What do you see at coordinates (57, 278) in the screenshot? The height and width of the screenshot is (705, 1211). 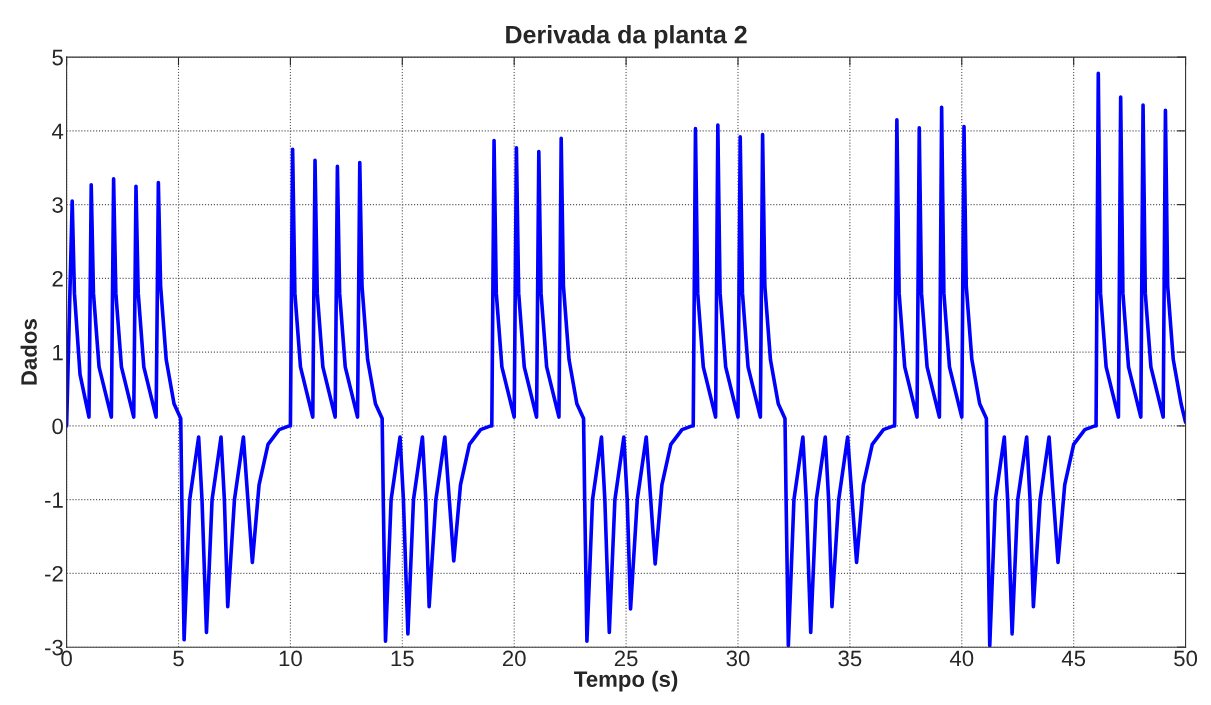 I see `y-tick-label: 2` at bounding box center [57, 278].